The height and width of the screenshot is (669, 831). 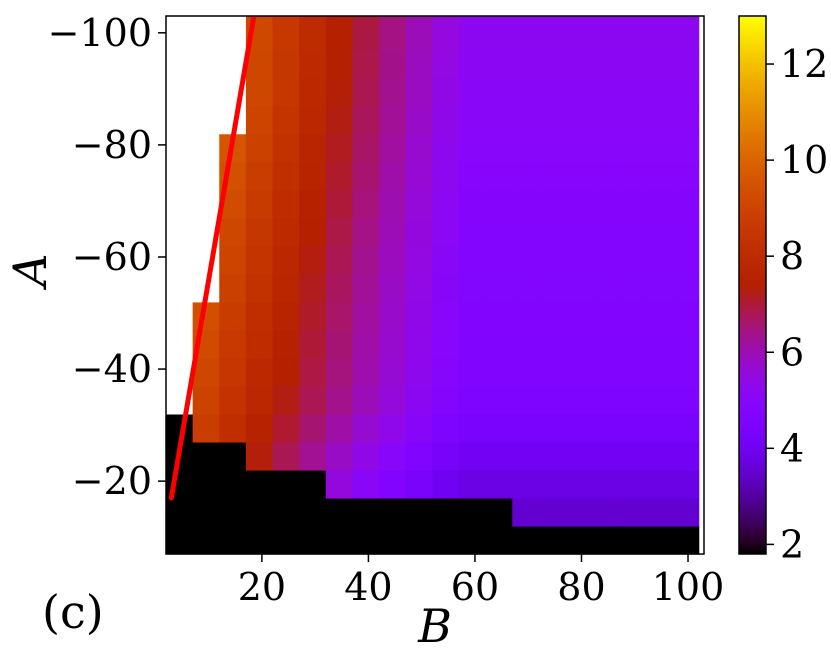 I want to click on colorbar-tick-label: 8, so click(x=792, y=256).